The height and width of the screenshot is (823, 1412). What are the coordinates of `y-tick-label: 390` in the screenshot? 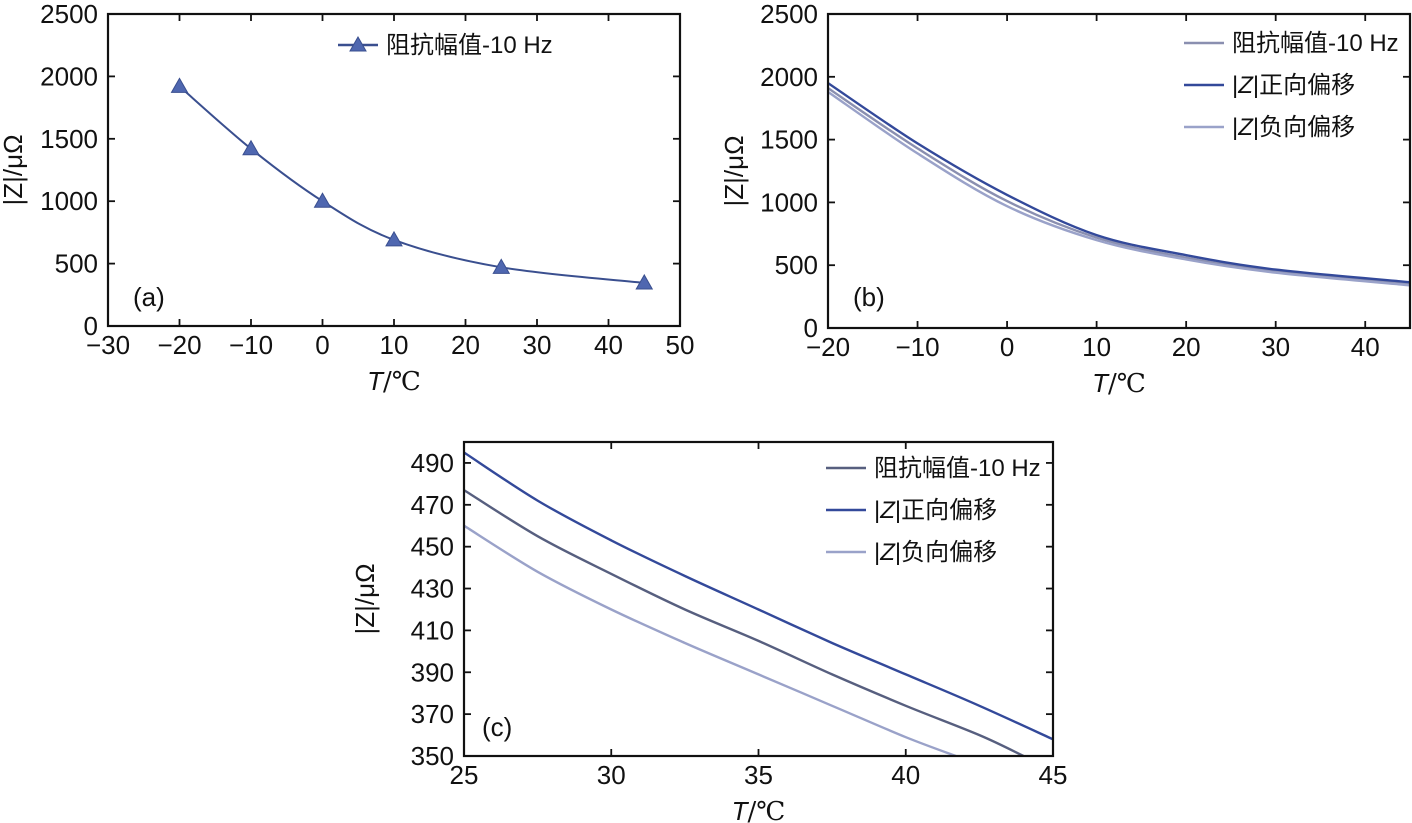 It's located at (432, 672).